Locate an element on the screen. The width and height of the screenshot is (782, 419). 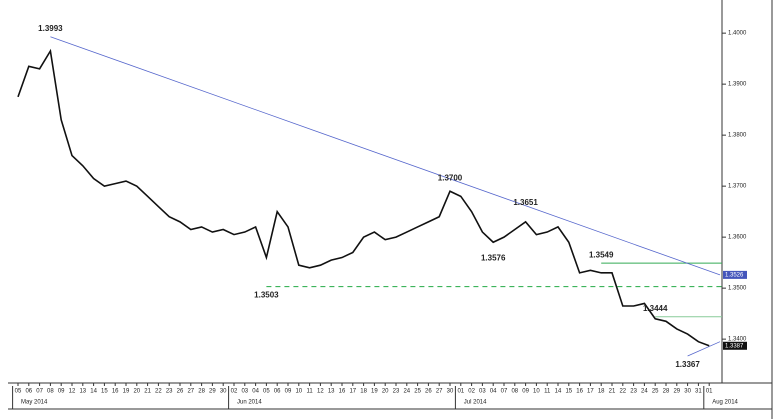
annotation: 1.3444 is located at coordinates (655, 308).